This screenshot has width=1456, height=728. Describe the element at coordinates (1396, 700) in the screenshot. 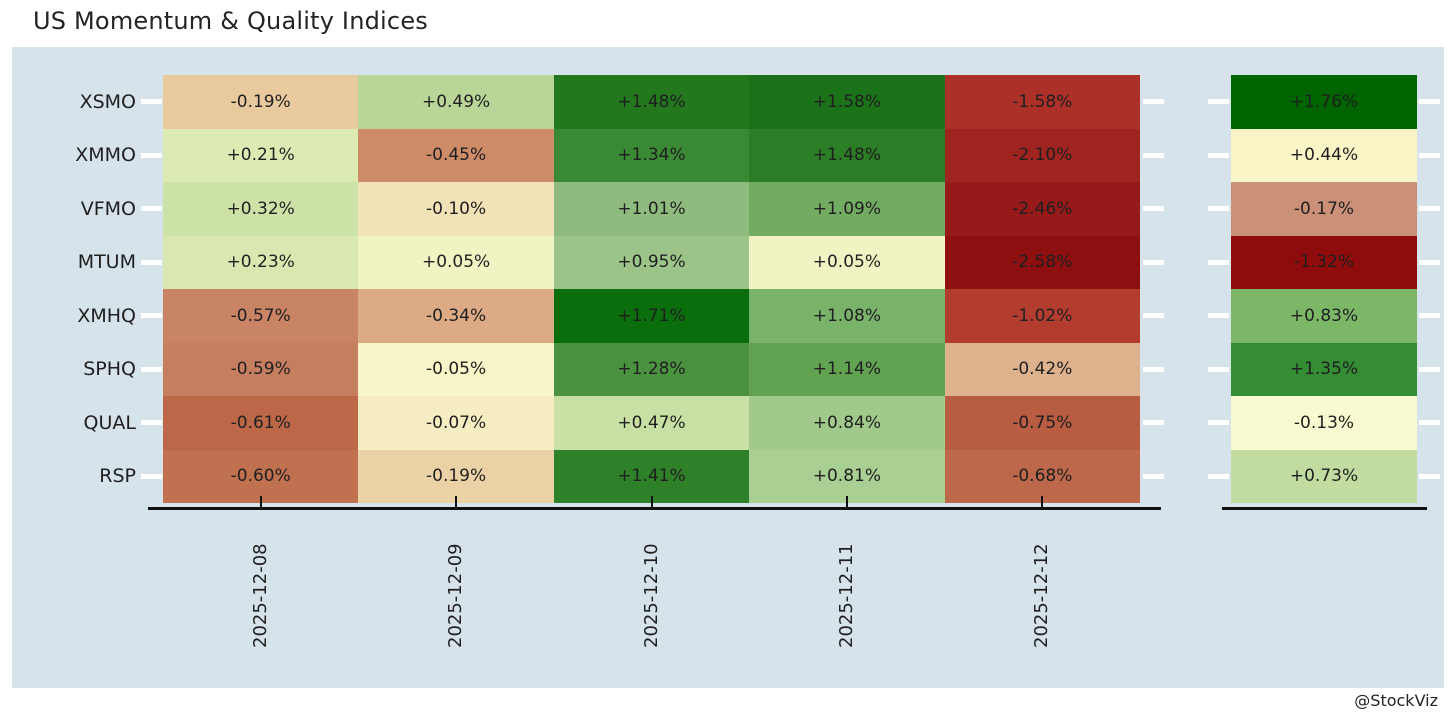

I see `attribution: @StockViz` at that location.